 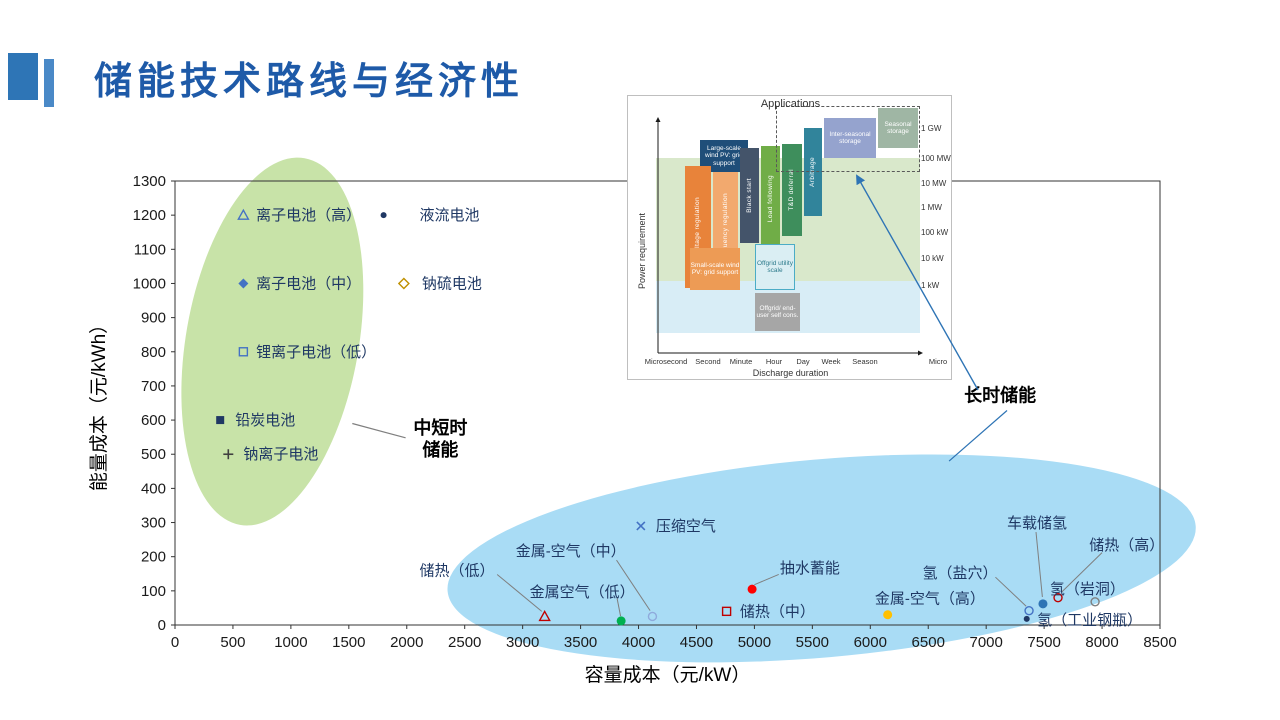 What do you see at coordinates (1159, 642) in the screenshot?
I see `x-tick-label: 8500` at bounding box center [1159, 642].